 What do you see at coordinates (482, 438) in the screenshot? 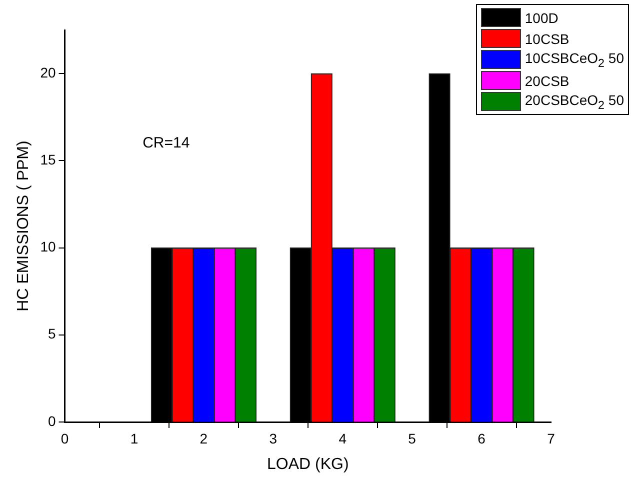
I see `x-tick-label: 6` at bounding box center [482, 438].